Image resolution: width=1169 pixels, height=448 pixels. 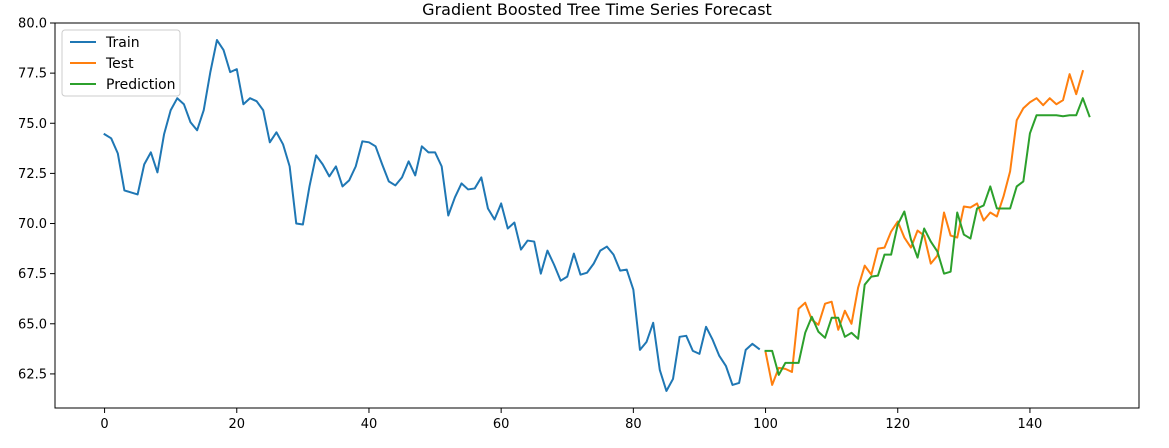 I want to click on x-tick-label: 120, so click(x=897, y=424).